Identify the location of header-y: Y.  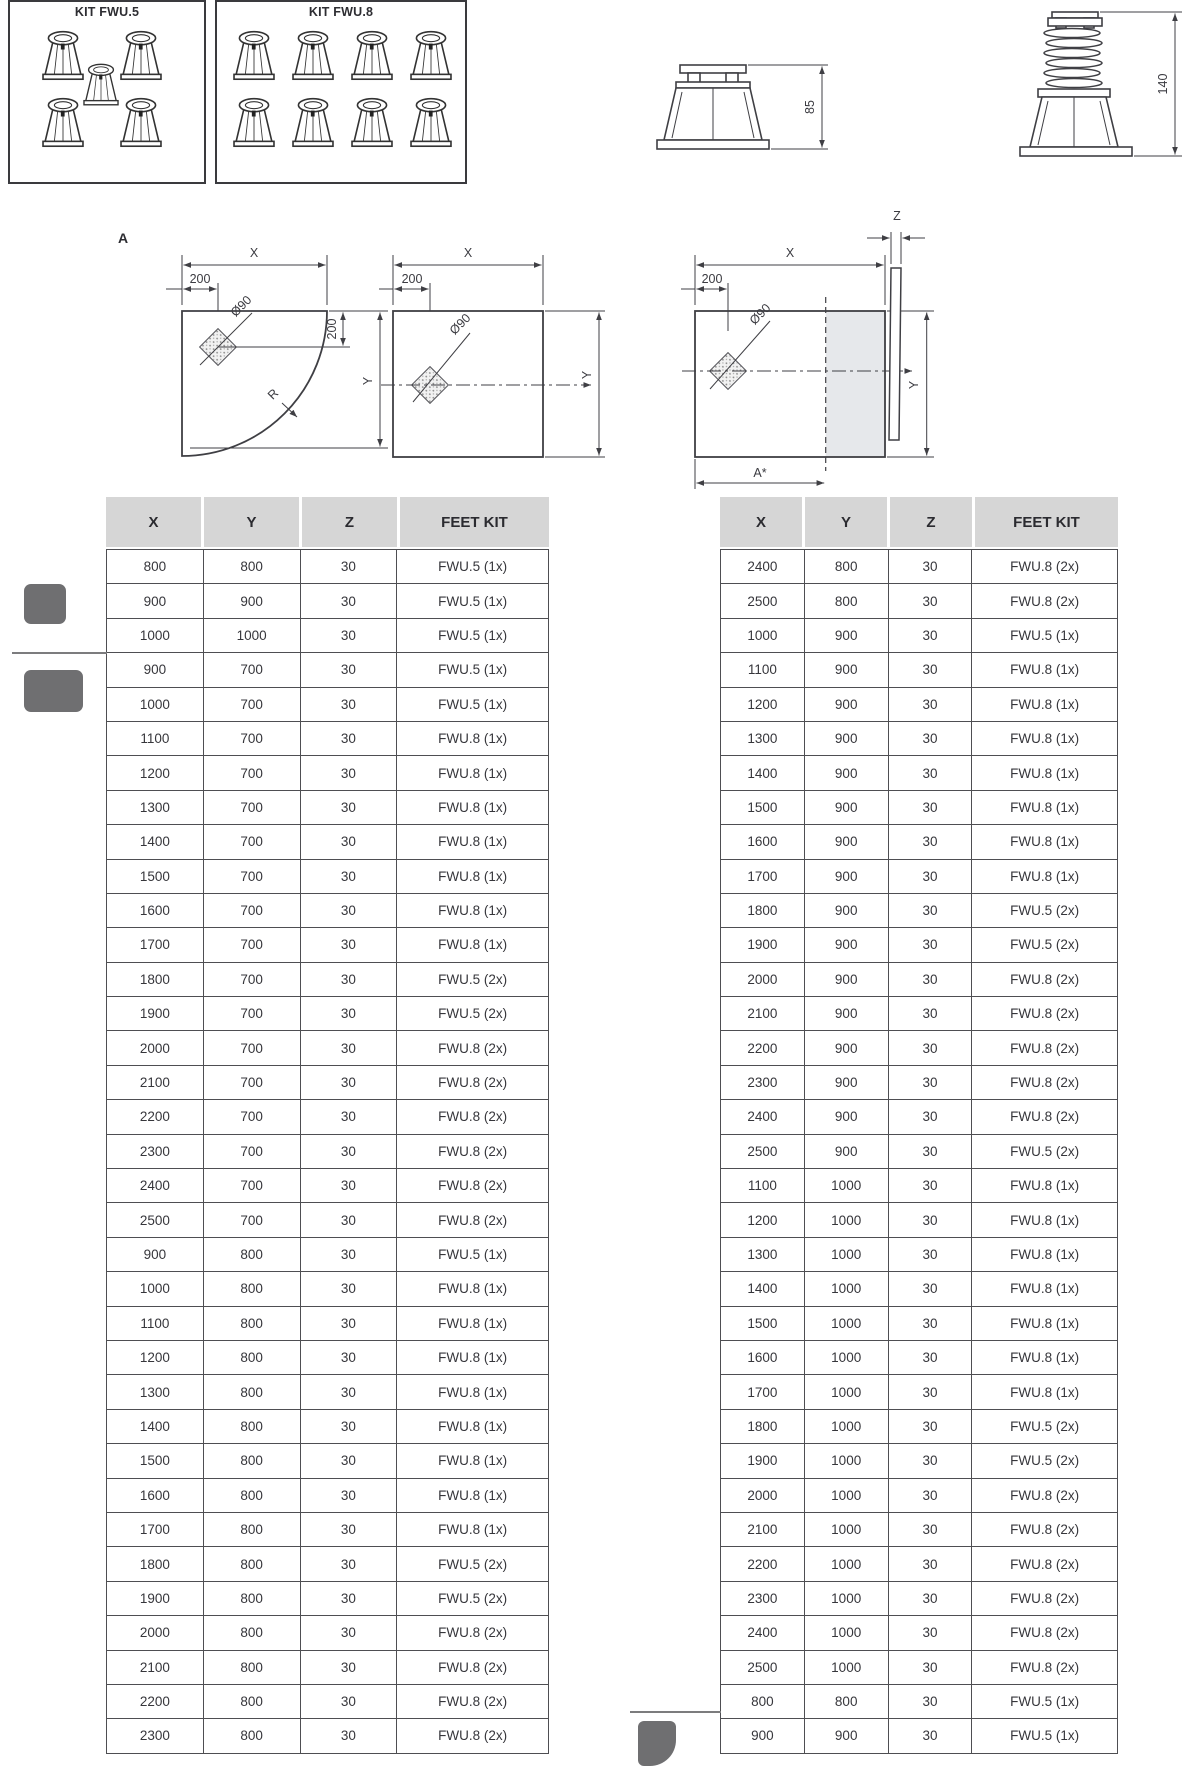
(251, 522).